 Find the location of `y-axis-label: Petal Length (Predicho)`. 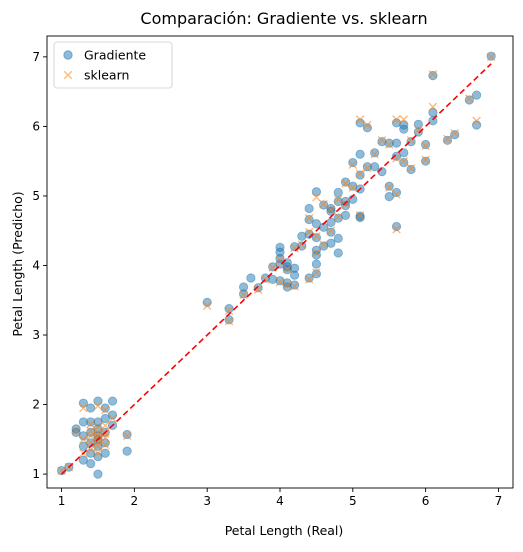

y-axis-label: Petal Length (Predicho) is located at coordinates (17, 263).